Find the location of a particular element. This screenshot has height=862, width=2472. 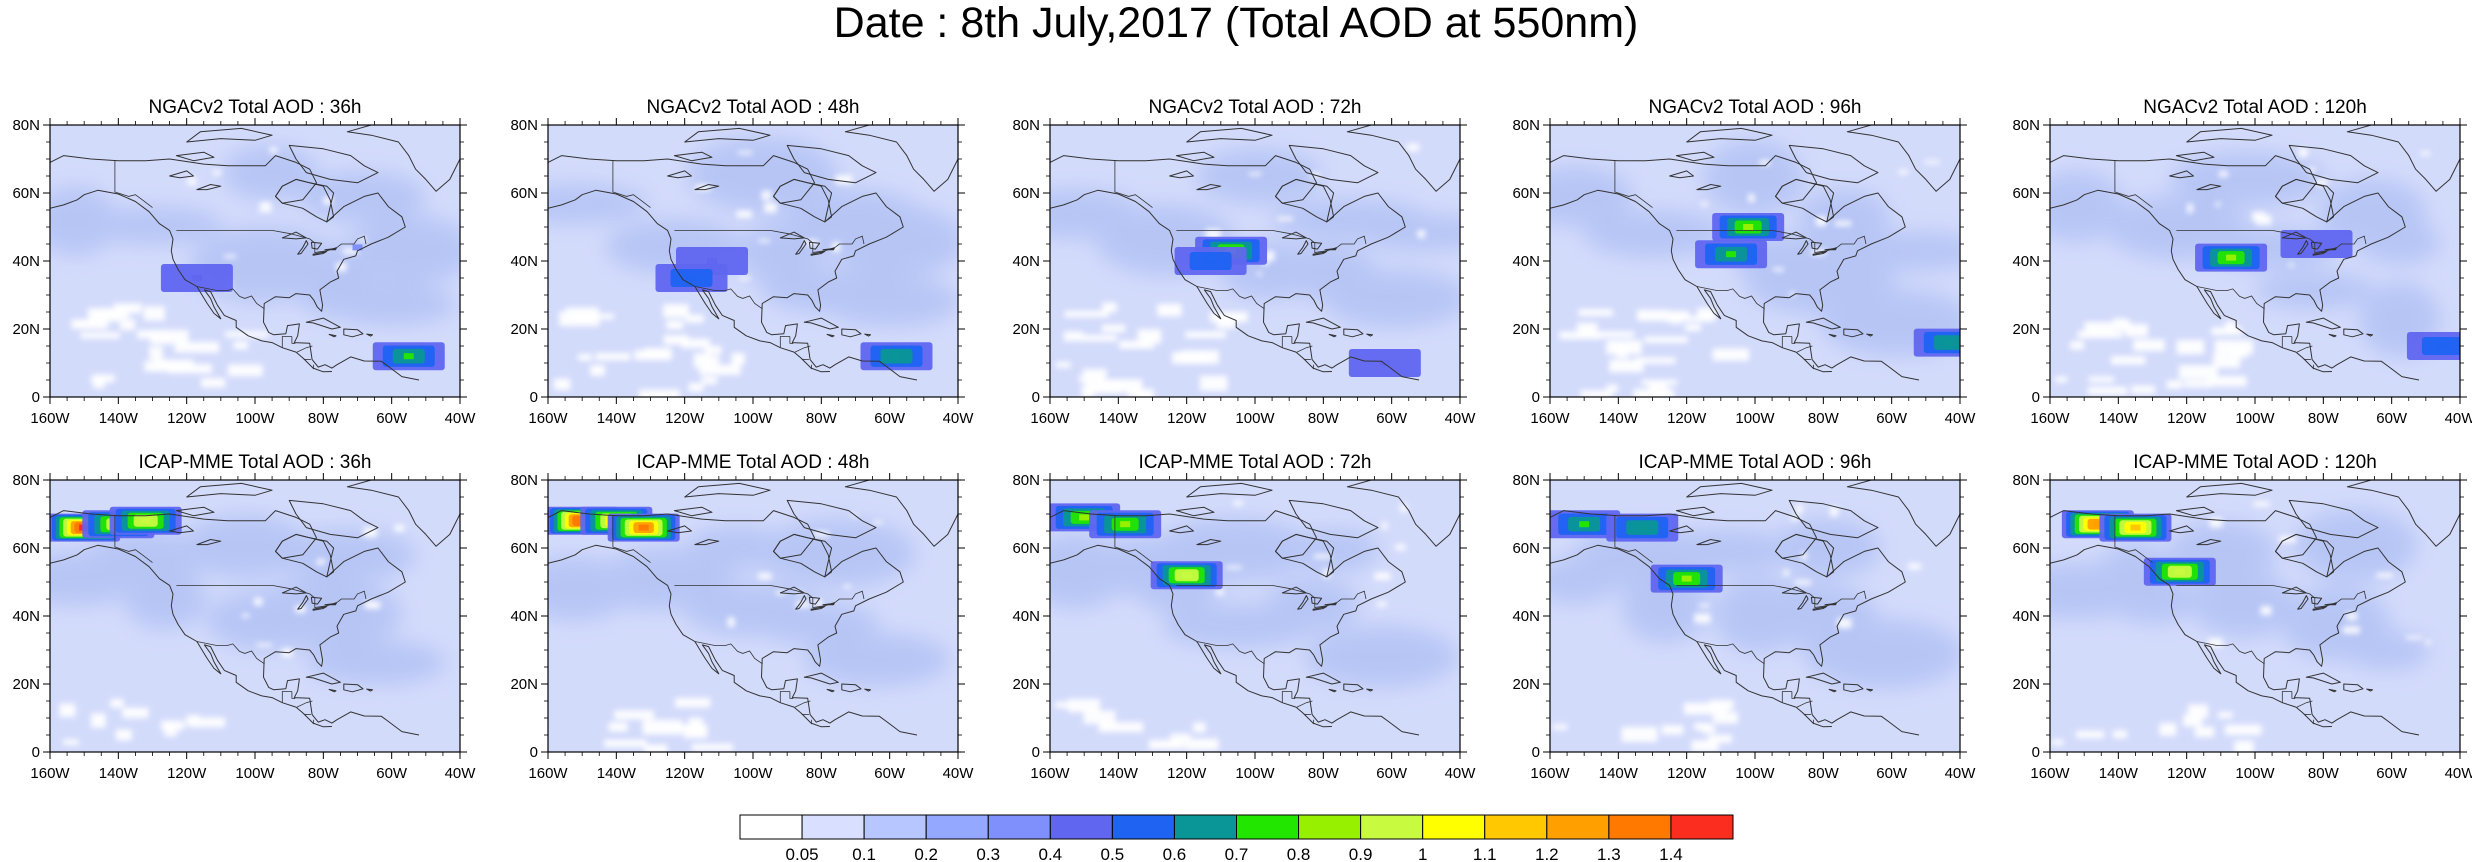

colorbar-label: 1 is located at coordinates (1422, 853).